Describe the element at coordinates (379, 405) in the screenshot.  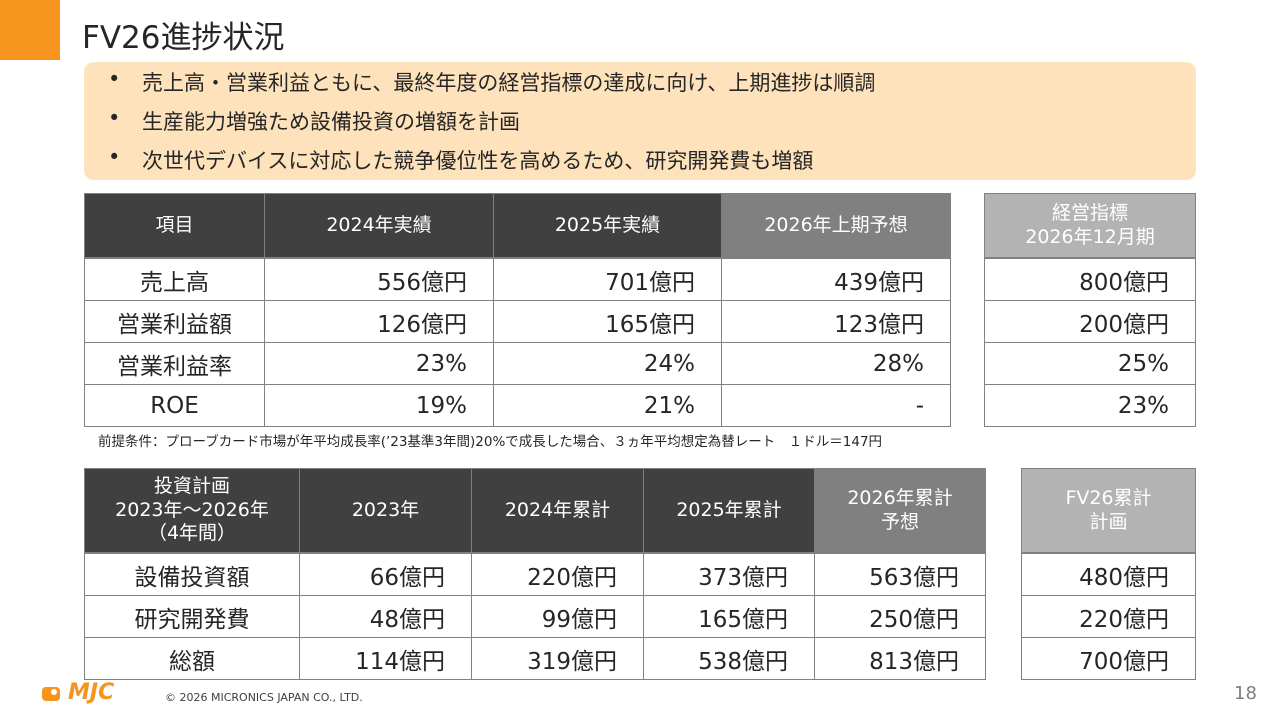
I see `table-cell: 19%` at that location.